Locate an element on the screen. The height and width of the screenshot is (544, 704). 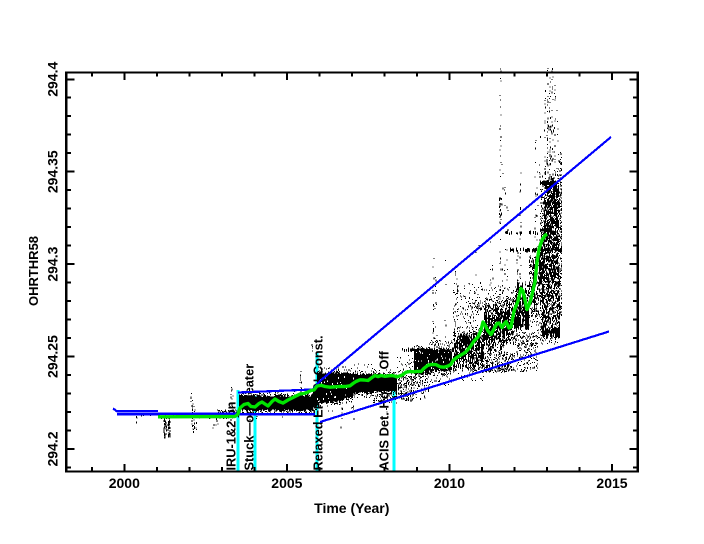
svg-text: IRU-1&2 on is located at coordinates (231, 435).